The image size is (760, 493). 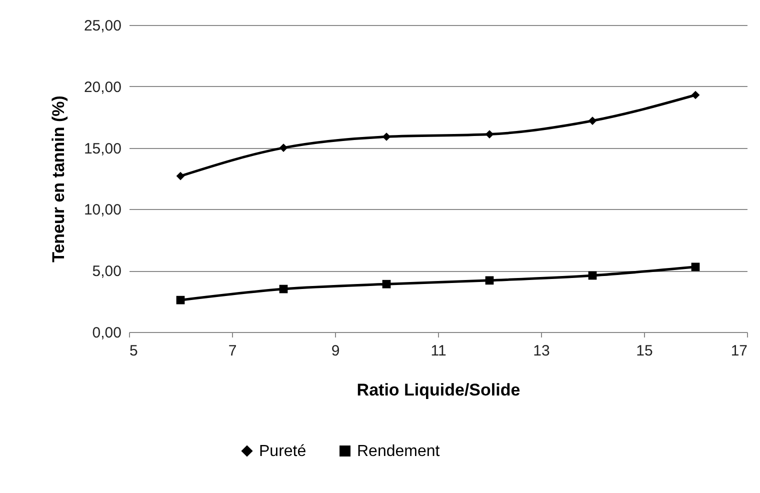 I want to click on x-tick-label: 5, so click(x=134, y=351).